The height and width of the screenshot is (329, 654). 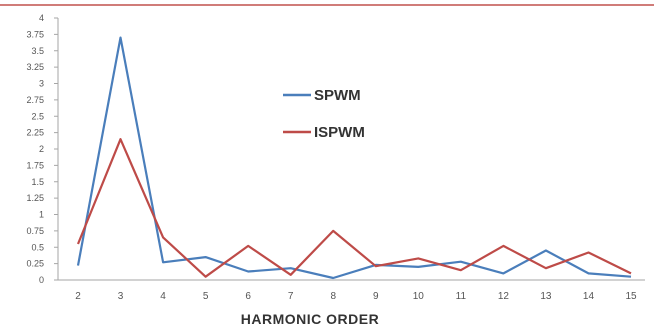 What do you see at coordinates (35, 34) in the screenshot?
I see `y-tick-label: 3.75` at bounding box center [35, 34].